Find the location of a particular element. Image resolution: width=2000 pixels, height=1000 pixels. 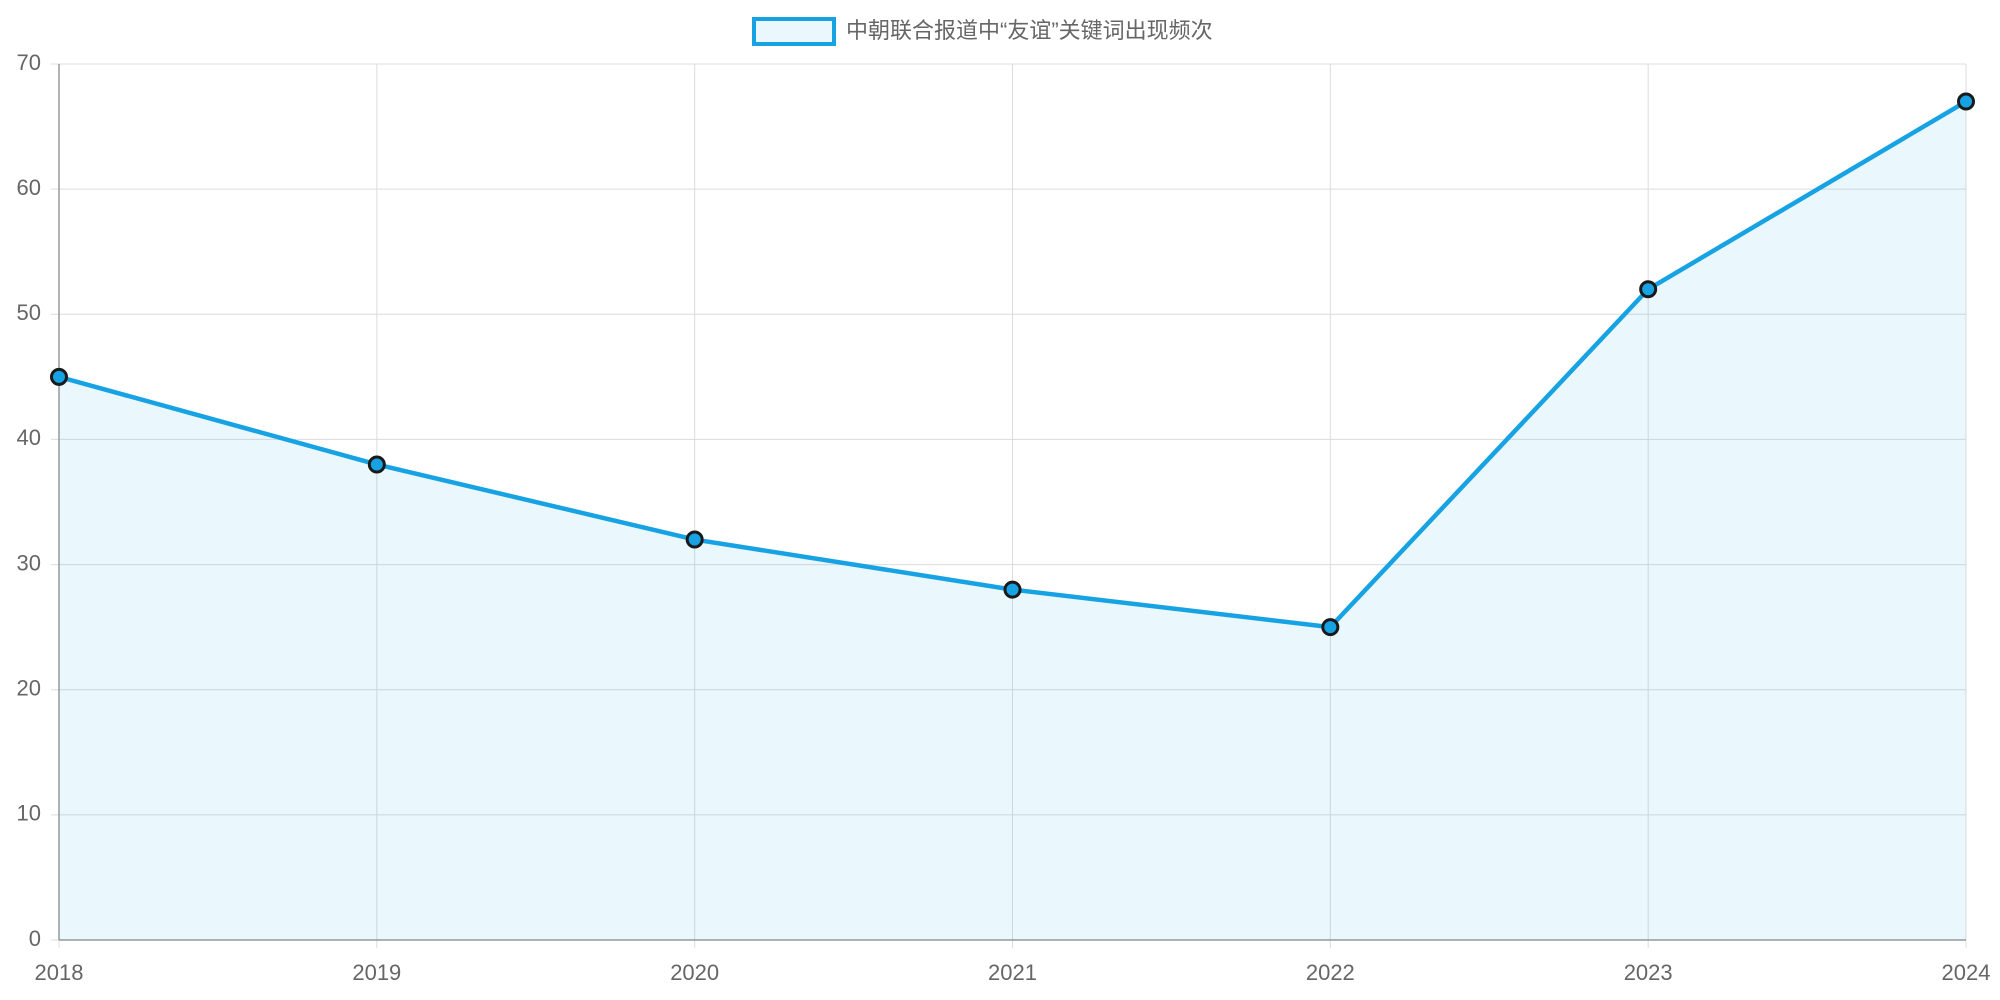

x-tick-label: 2022 is located at coordinates (1330, 972).